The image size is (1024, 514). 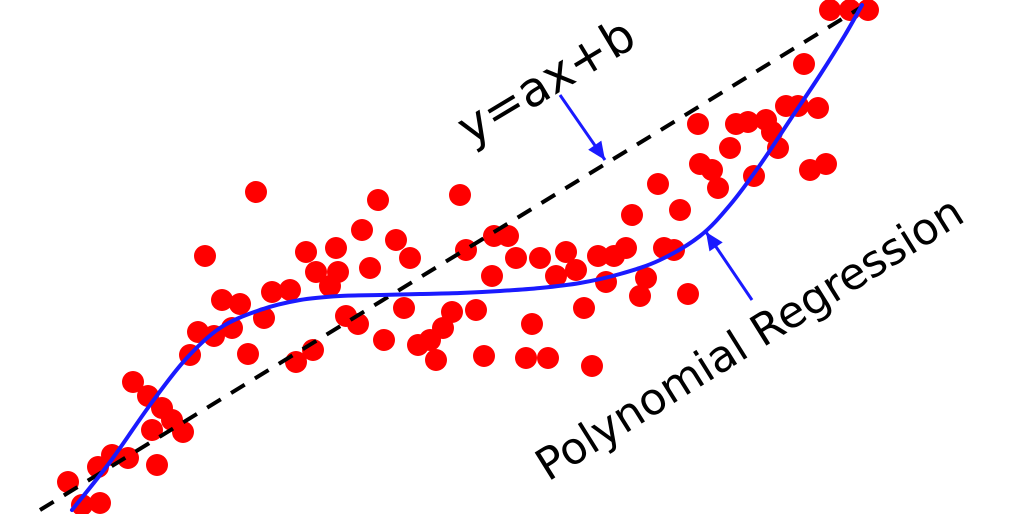 I want to click on polynomial-fit-arrow, so click(x=729, y=266).